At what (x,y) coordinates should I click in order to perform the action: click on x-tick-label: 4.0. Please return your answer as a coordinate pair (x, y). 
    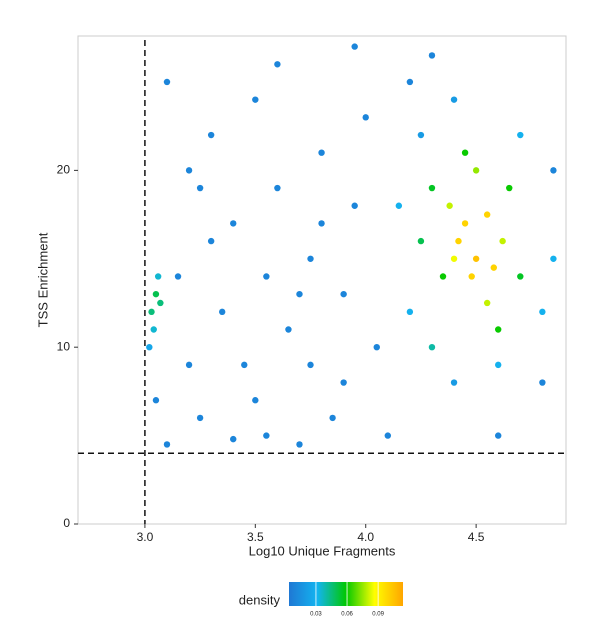
    Looking at the image, I should click on (365, 537).